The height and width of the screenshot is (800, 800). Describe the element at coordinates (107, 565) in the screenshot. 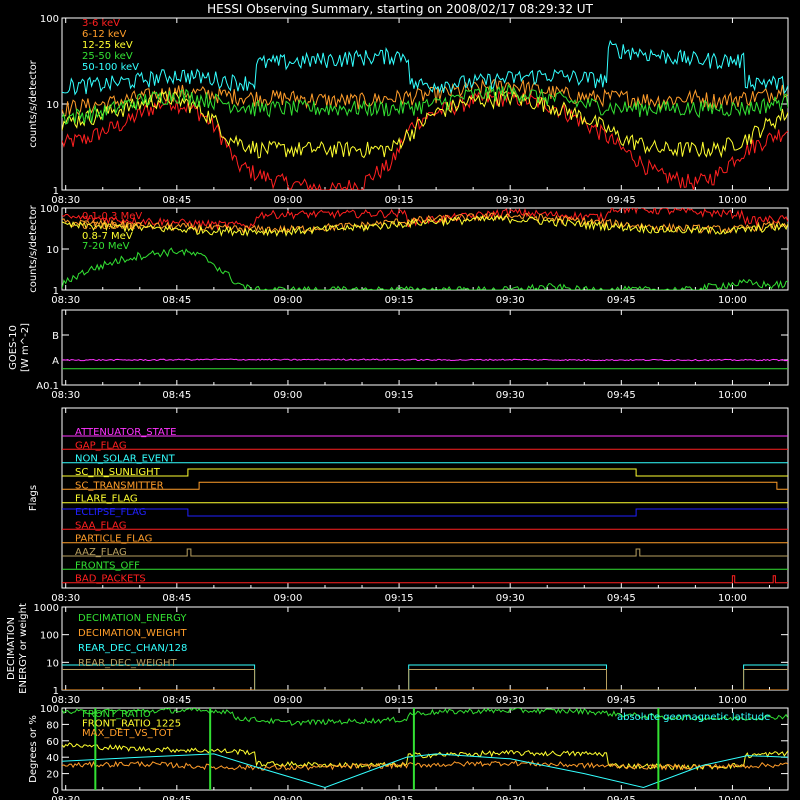

I see `flag-label: FRONTS_OFF` at that location.